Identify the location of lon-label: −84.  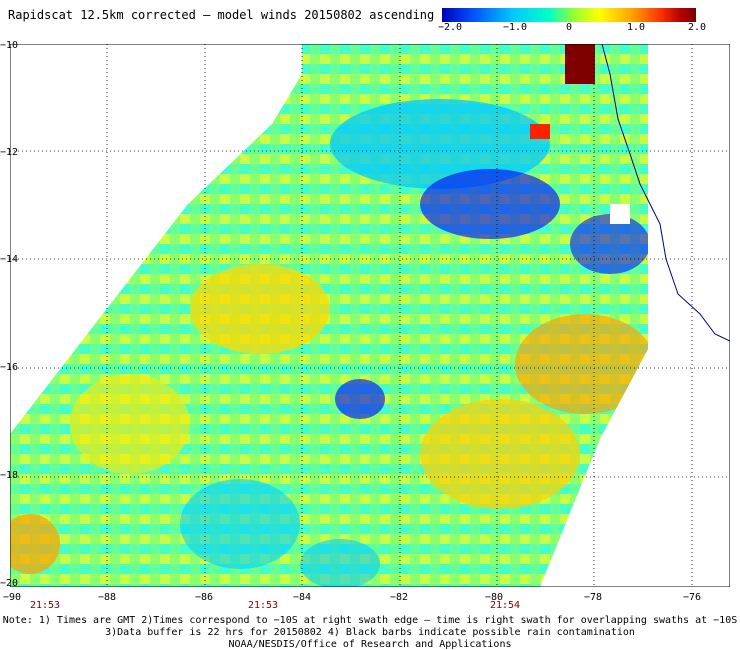
(302, 597).